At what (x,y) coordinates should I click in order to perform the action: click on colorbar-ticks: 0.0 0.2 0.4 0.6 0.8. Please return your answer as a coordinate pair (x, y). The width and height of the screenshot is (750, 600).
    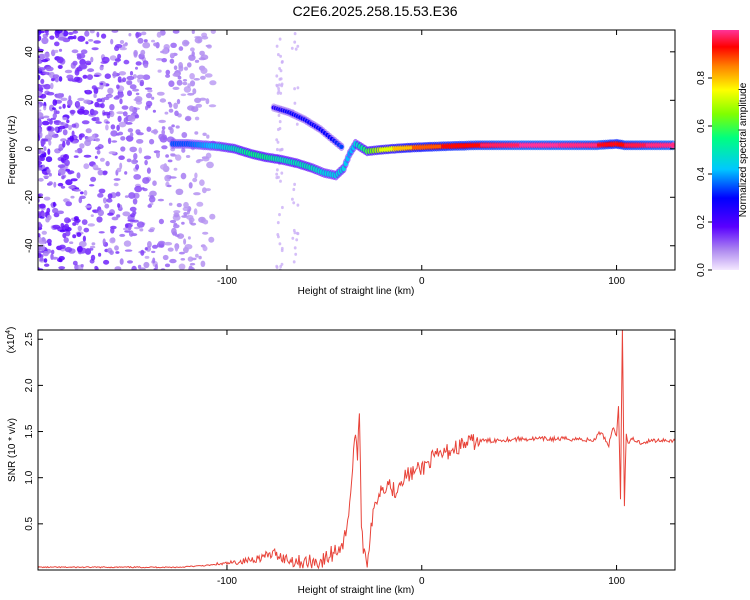
    Looking at the image, I should click on (704, 174).